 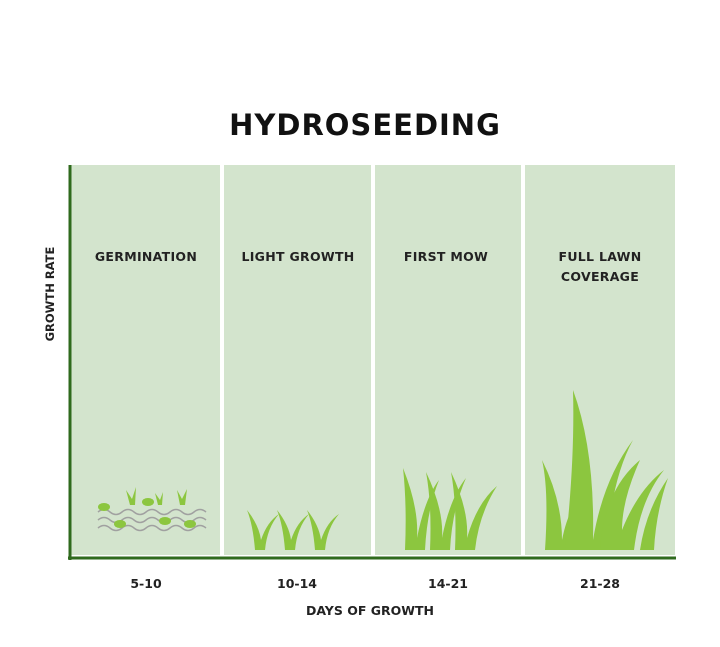 I want to click on seeds, so click(x=147, y=507).